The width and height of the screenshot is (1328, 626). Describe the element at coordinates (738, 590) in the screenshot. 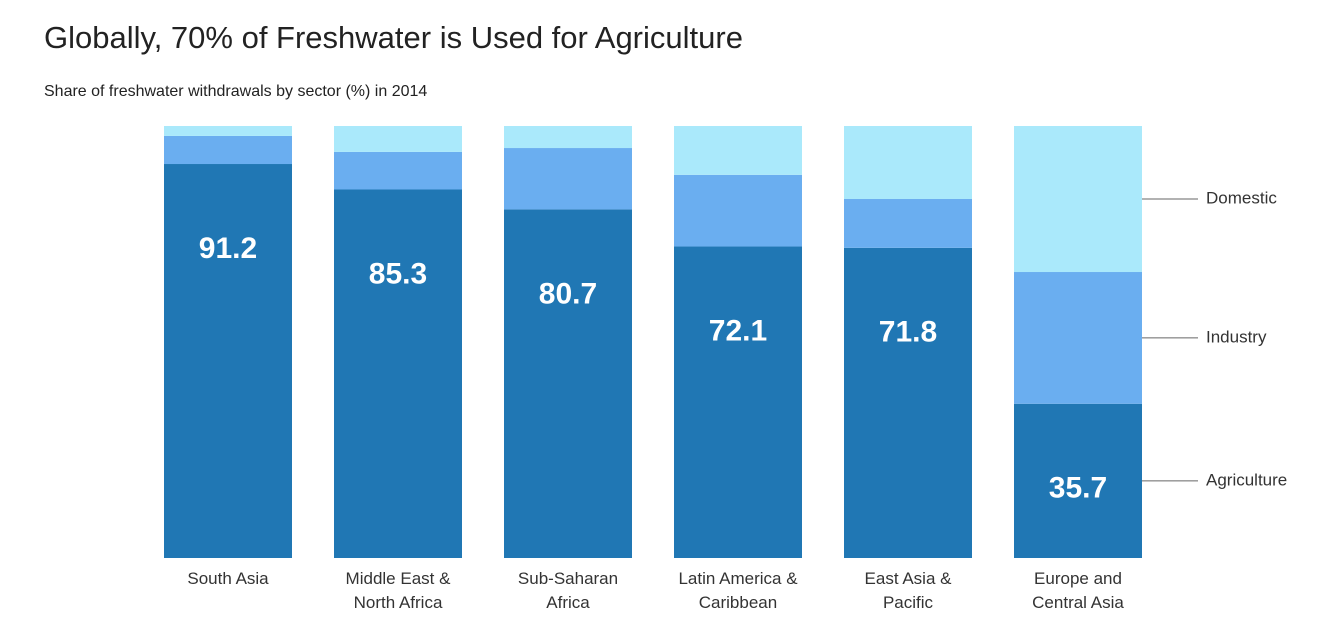

I see `x-tick-label: Latin America & Caribbean` at that location.